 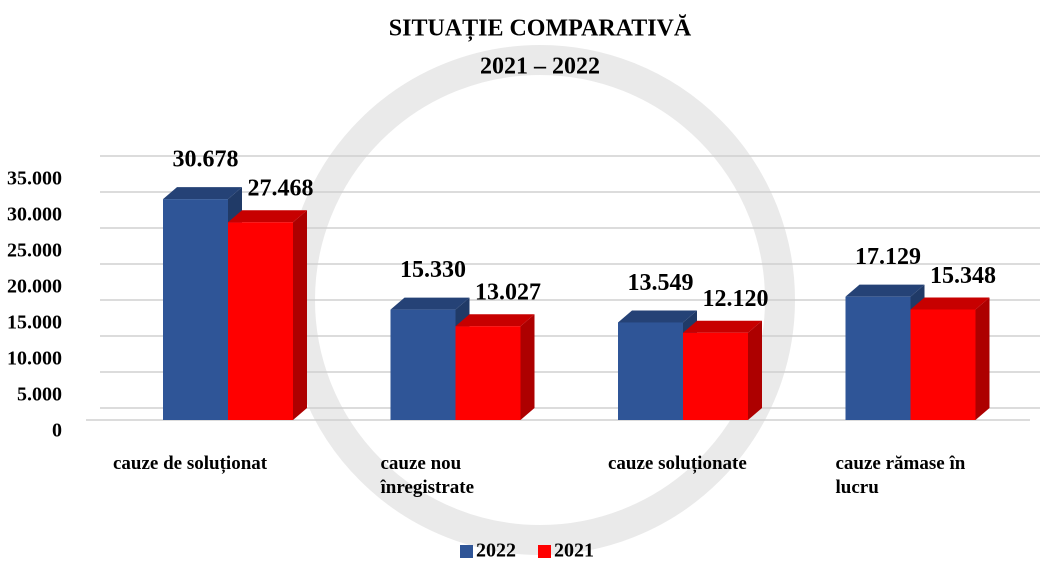 What do you see at coordinates (963, 276) in the screenshot?
I see `data-label: 15.348` at bounding box center [963, 276].